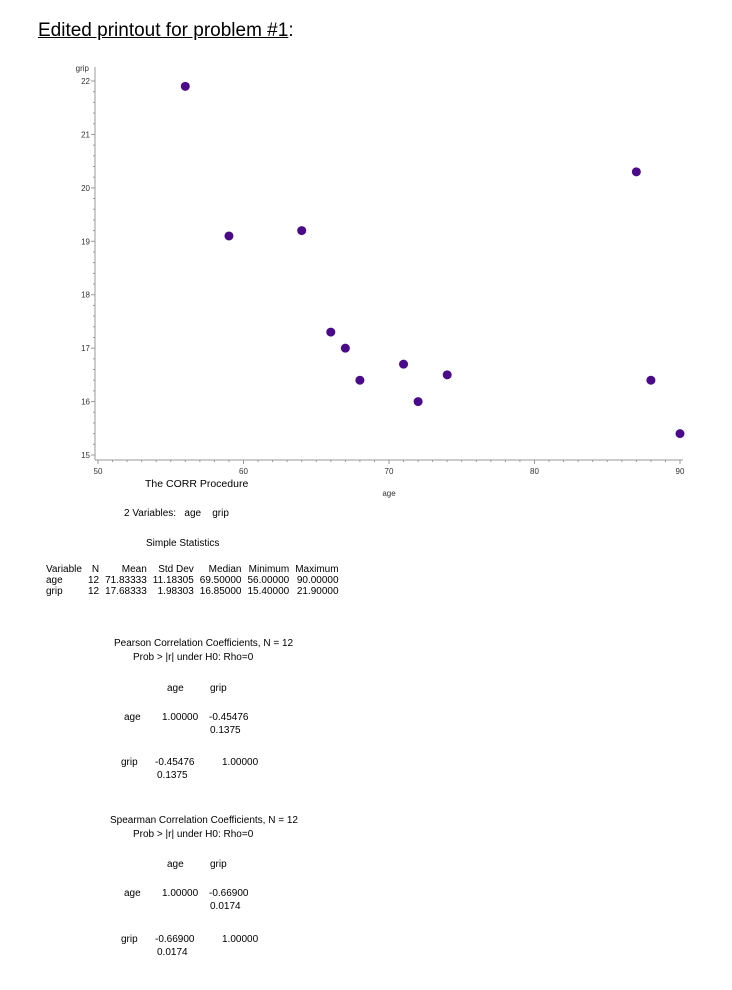 The image size is (732, 990). Describe the element at coordinates (389, 493) in the screenshot. I see `x-axis-label: age` at that location.